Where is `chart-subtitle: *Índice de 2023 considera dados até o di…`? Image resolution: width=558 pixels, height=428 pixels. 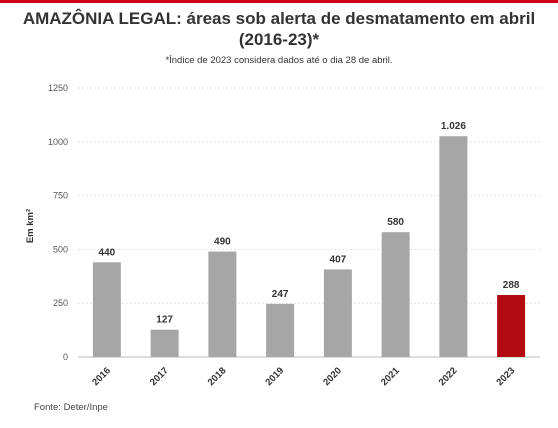 chart-subtitle: *Índice de 2023 considera dados até o di… is located at coordinates (279, 60).